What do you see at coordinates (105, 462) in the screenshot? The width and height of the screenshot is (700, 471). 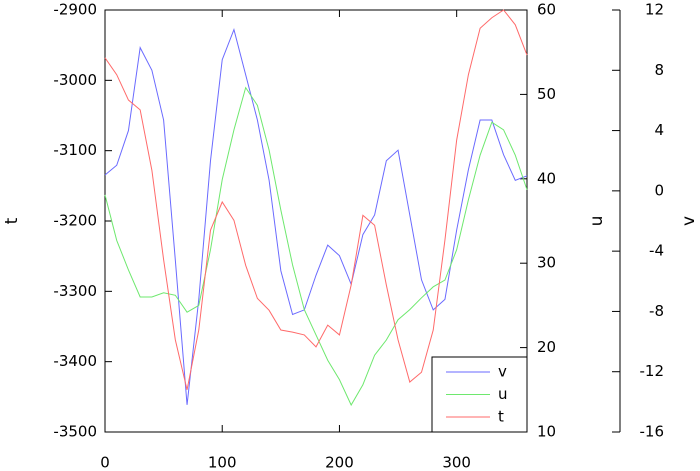 I see `x-tick-label: 0` at bounding box center [105, 462].